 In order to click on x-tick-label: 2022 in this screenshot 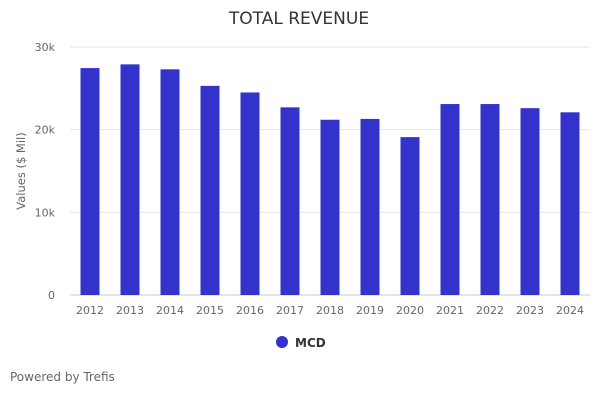, I will do `click(490, 310)`.